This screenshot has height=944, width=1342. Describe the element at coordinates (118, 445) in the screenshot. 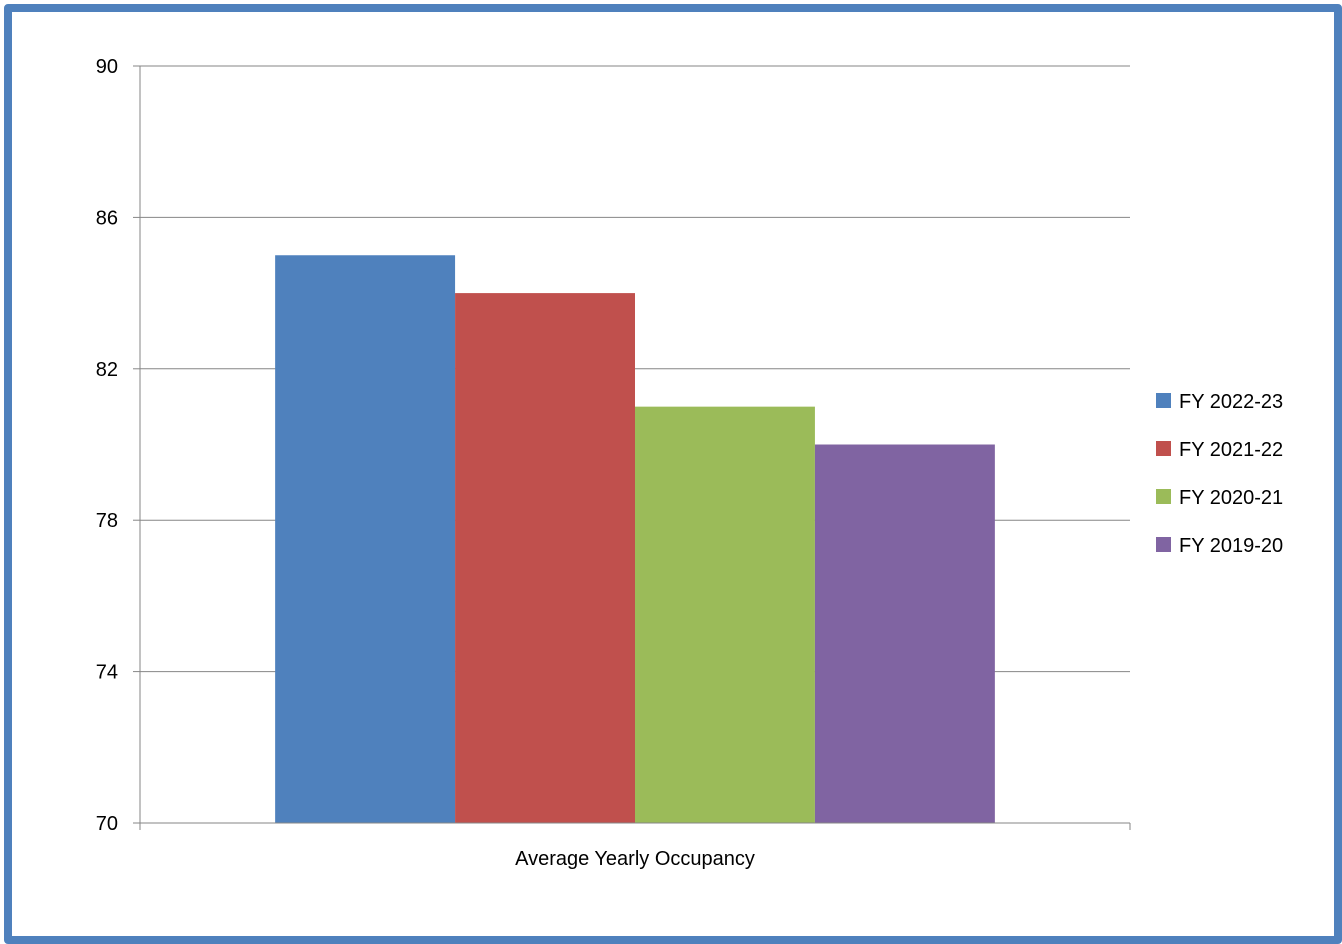

I see `y-tick-labels: 70 74 78 82 86 90` at that location.